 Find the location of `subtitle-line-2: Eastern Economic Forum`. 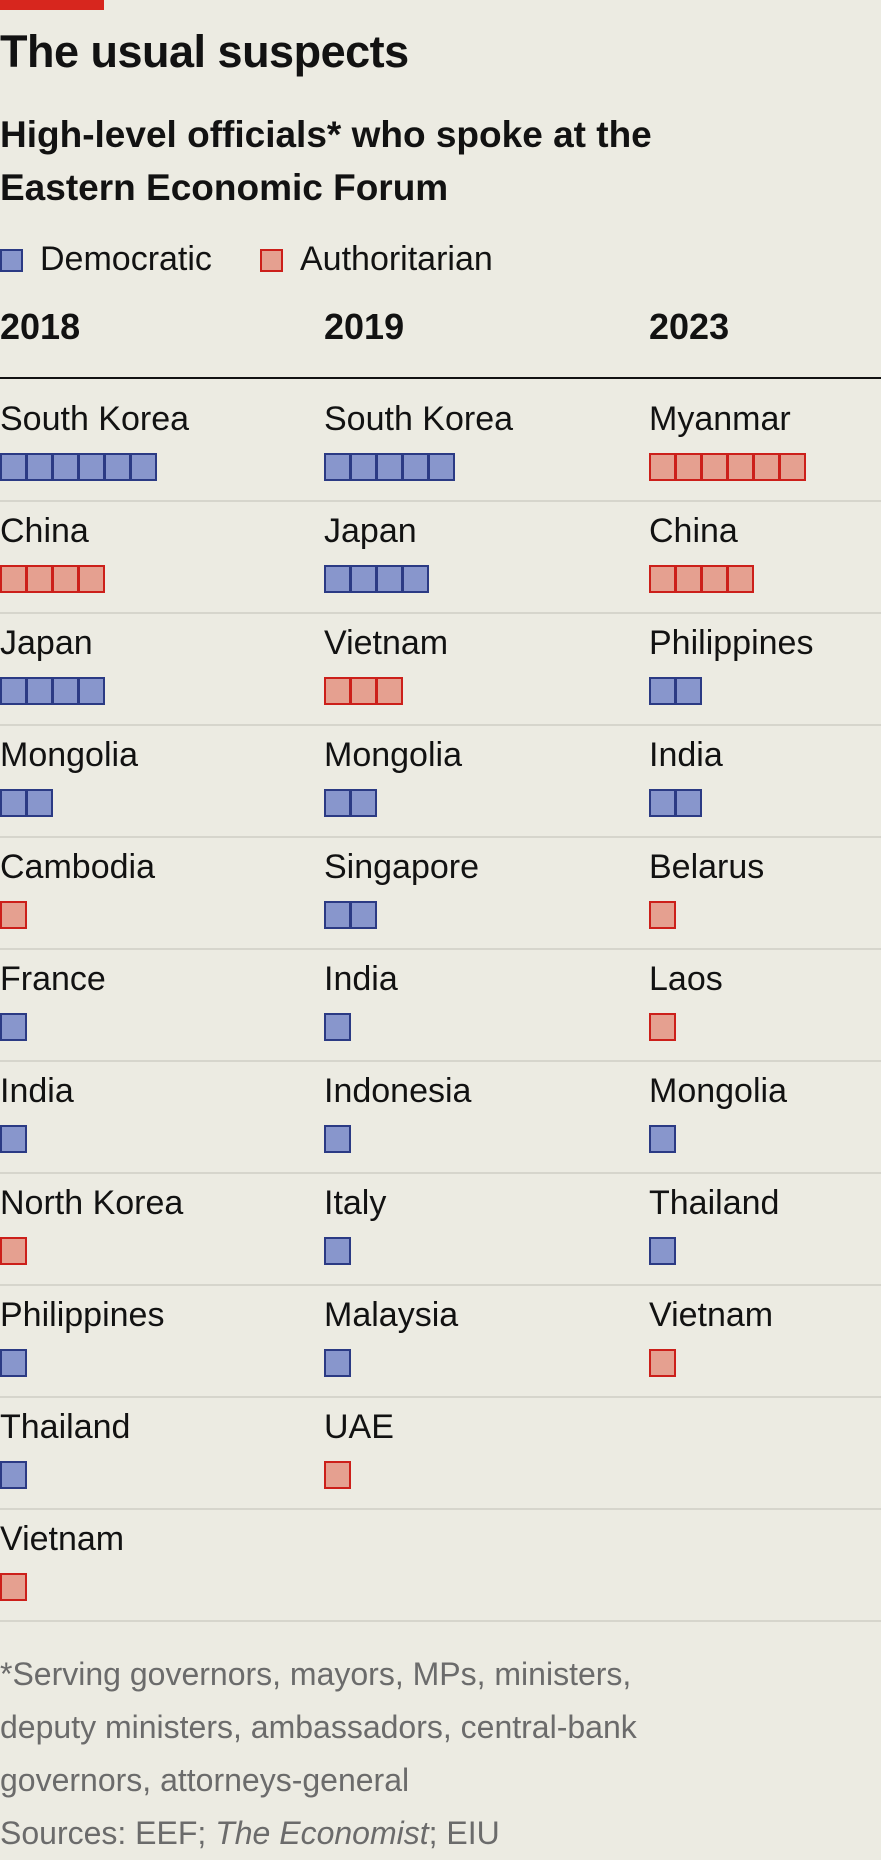

subtitle-line-2: Eastern Economic Forum is located at coordinates (224, 187).